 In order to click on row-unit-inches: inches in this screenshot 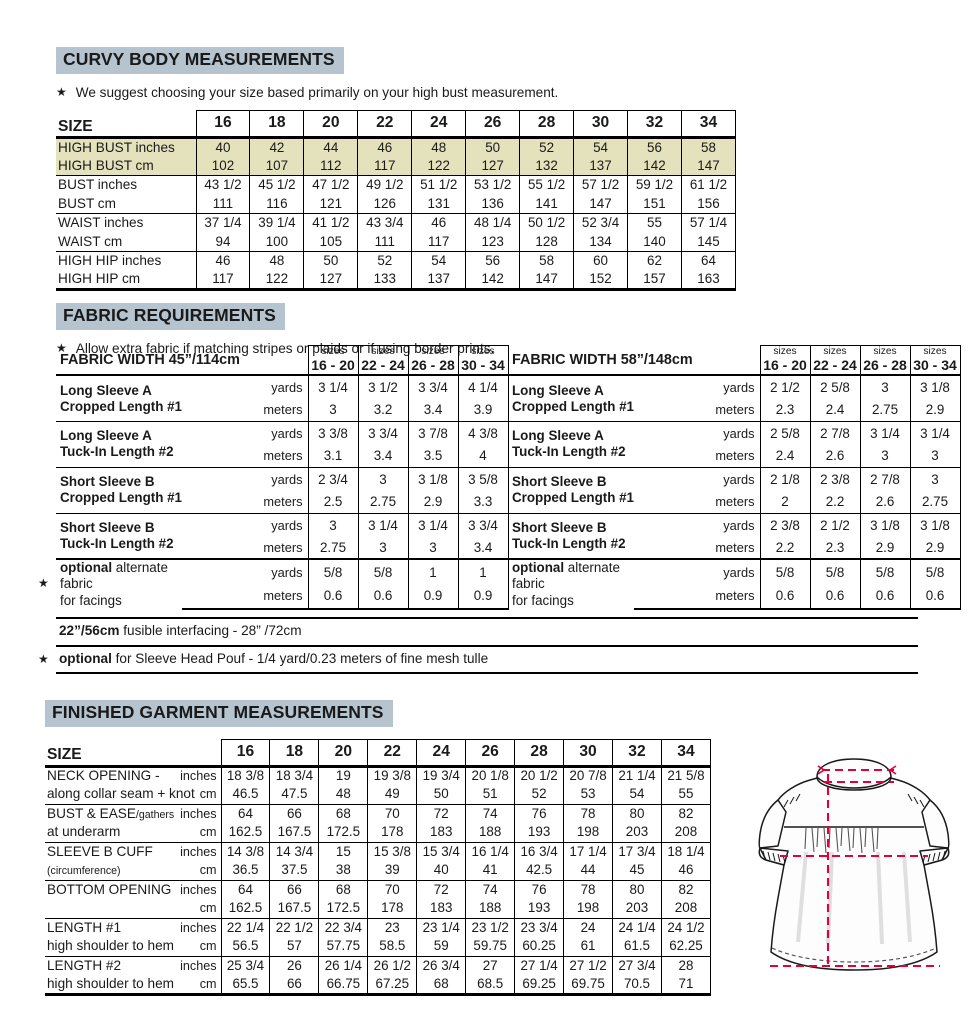, I will do `click(198, 927)`.